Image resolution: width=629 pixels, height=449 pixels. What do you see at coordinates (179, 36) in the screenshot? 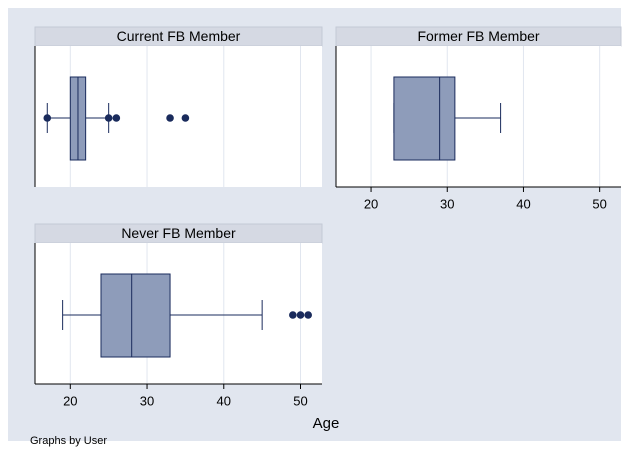
I see `panel-title: Current FB Member` at bounding box center [179, 36].